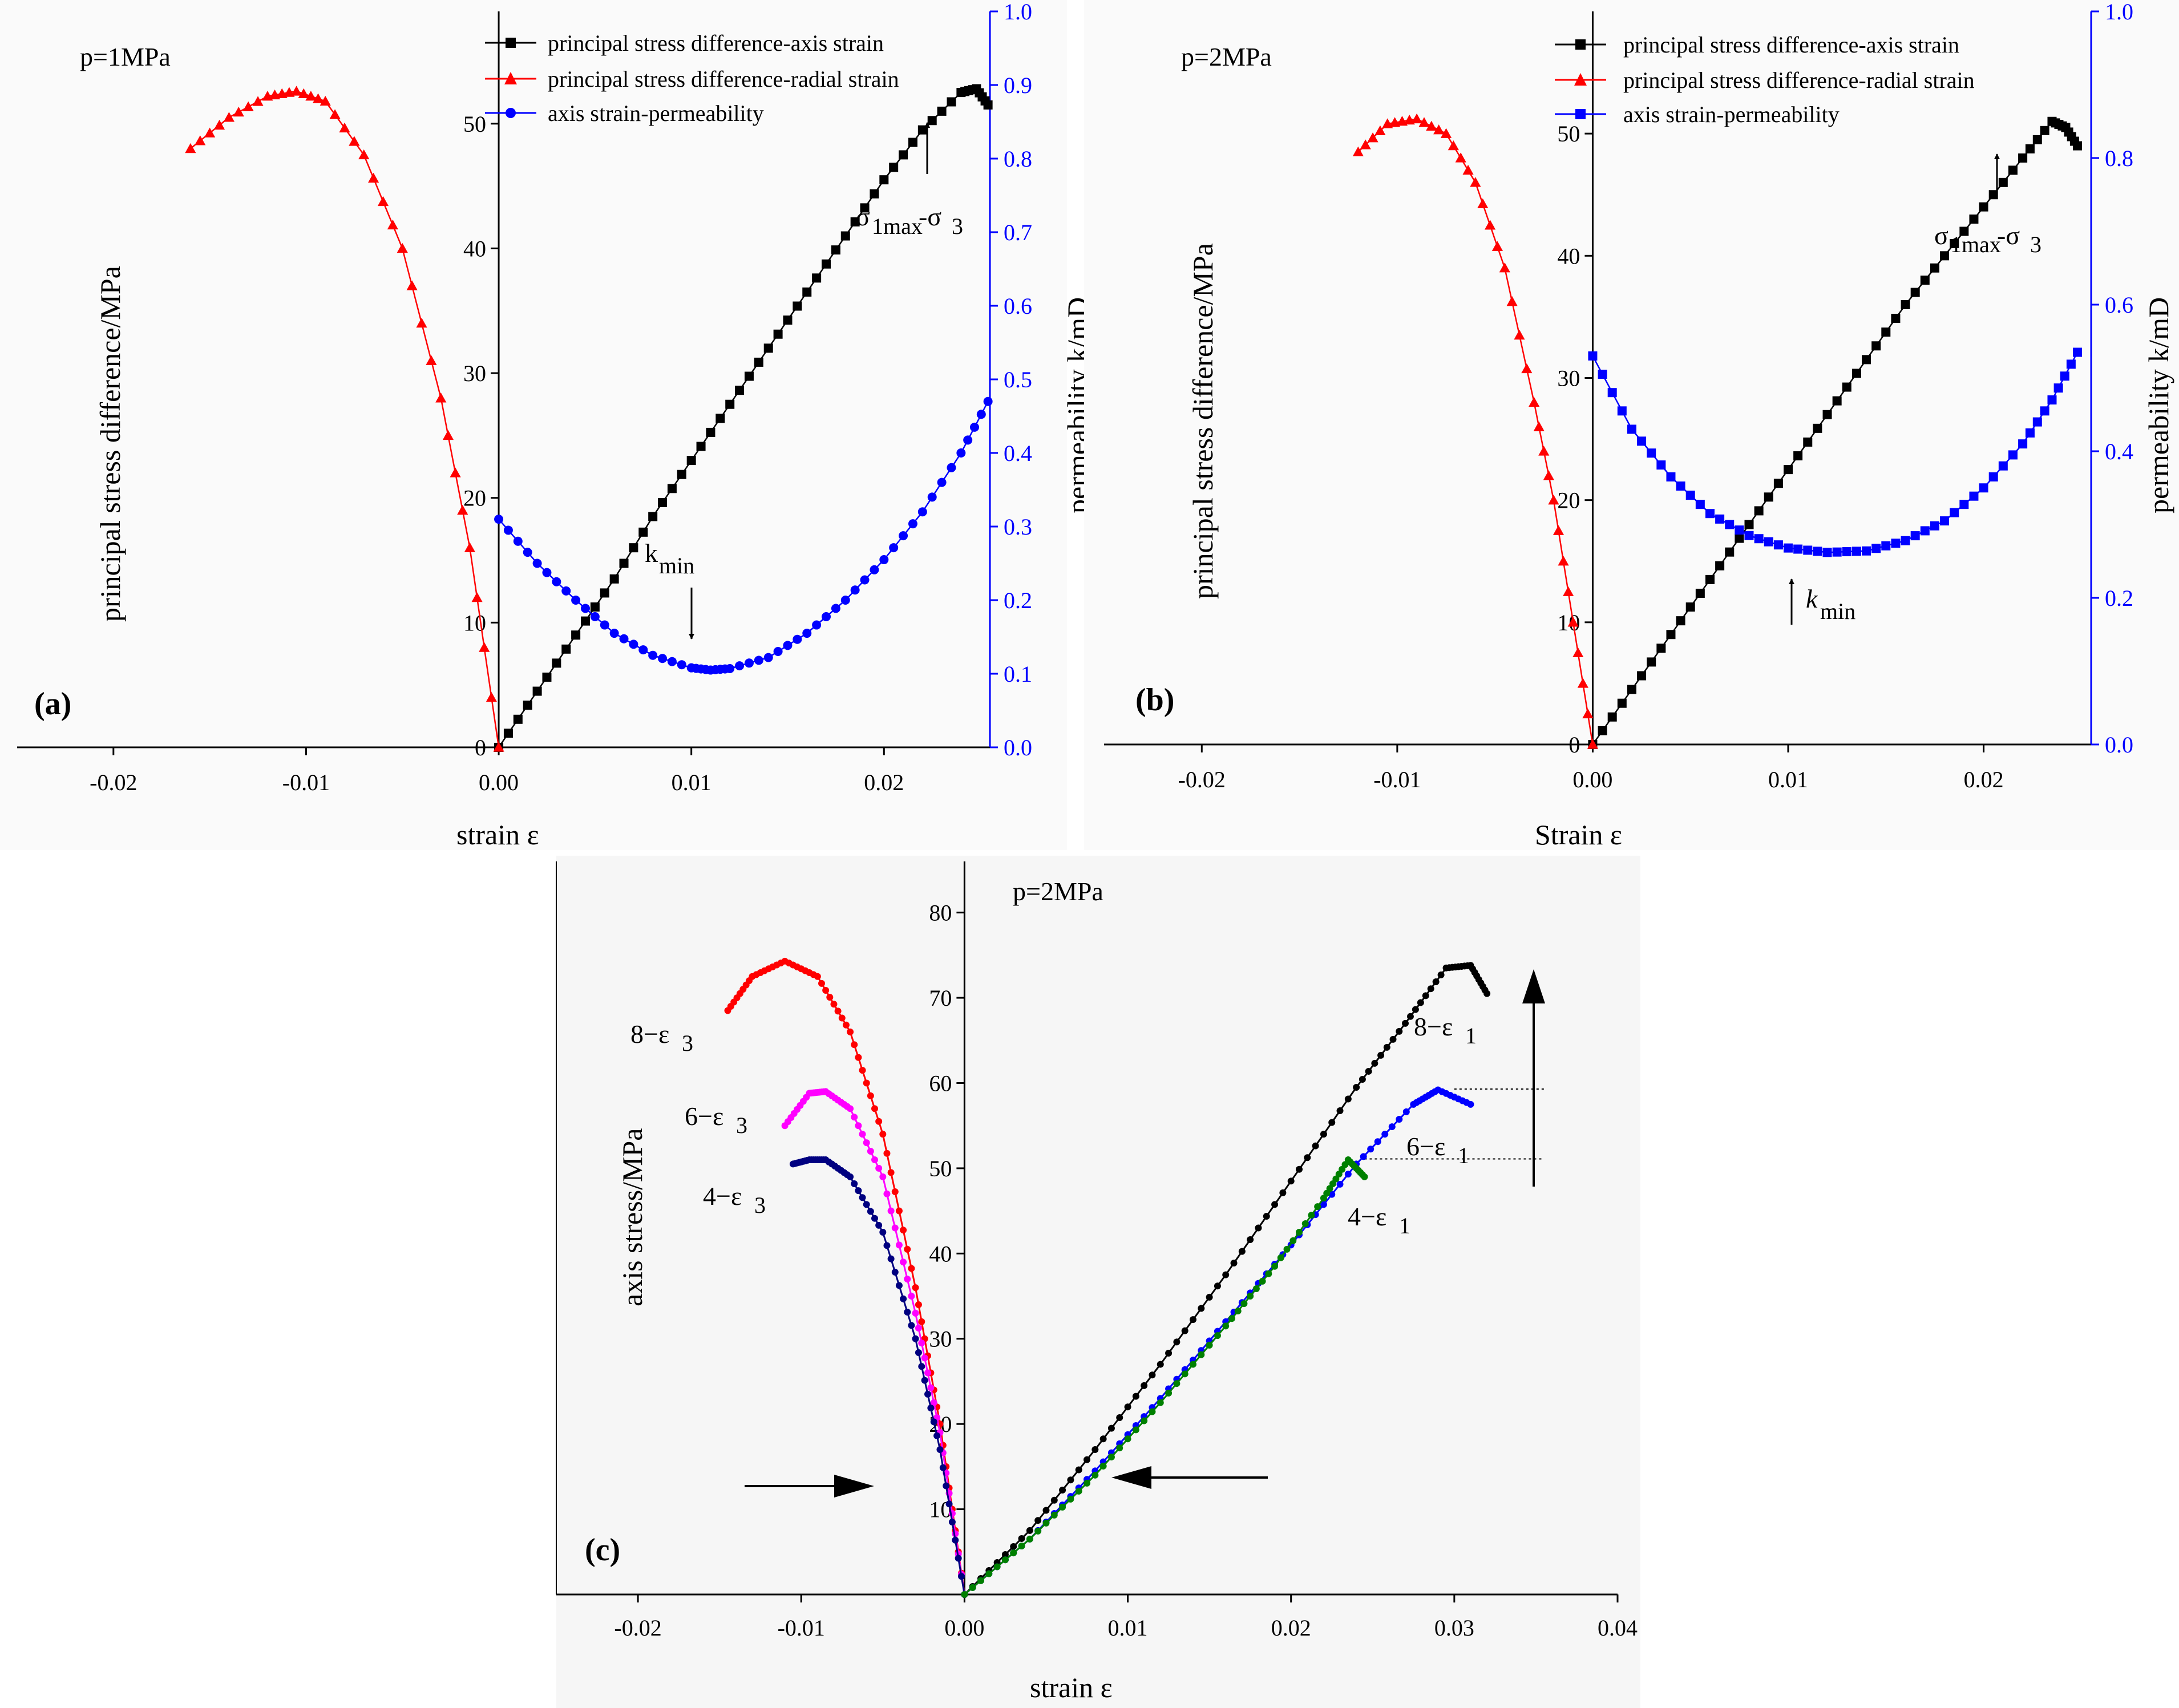 This screenshot has height=1708, width=2179. Describe the element at coordinates (1471, 1036) in the screenshot. I see `label-8-eps1-sub: 1` at that location.